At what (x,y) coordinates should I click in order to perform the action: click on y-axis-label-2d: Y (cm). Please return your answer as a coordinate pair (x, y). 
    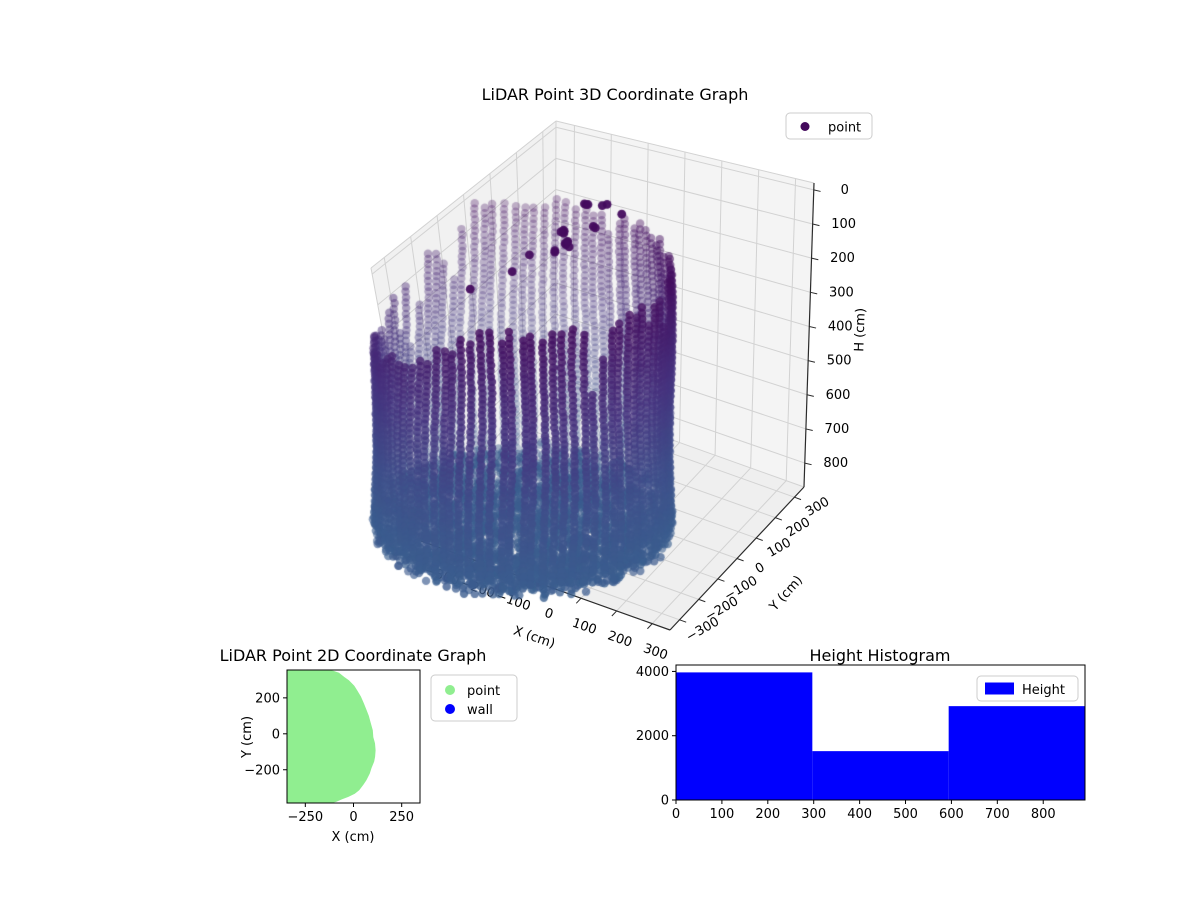
    Looking at the image, I should click on (247, 737).